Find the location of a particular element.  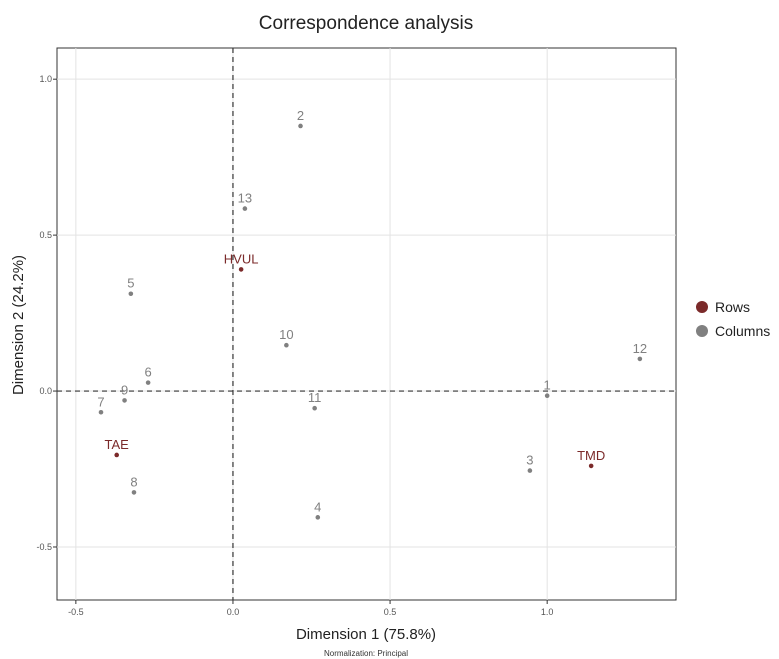

point-label-1: 1 is located at coordinates (547, 385).